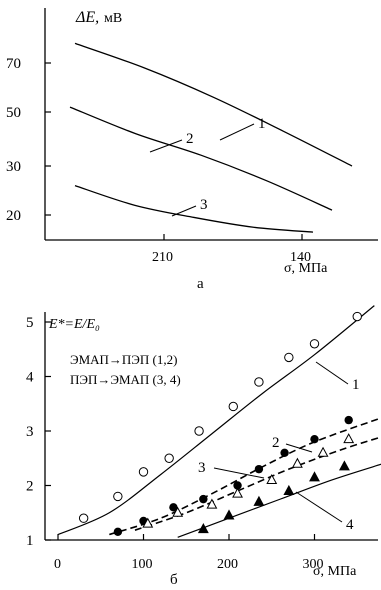  I want to click on panel-a-x-title: σ, МПа, so click(306, 268).